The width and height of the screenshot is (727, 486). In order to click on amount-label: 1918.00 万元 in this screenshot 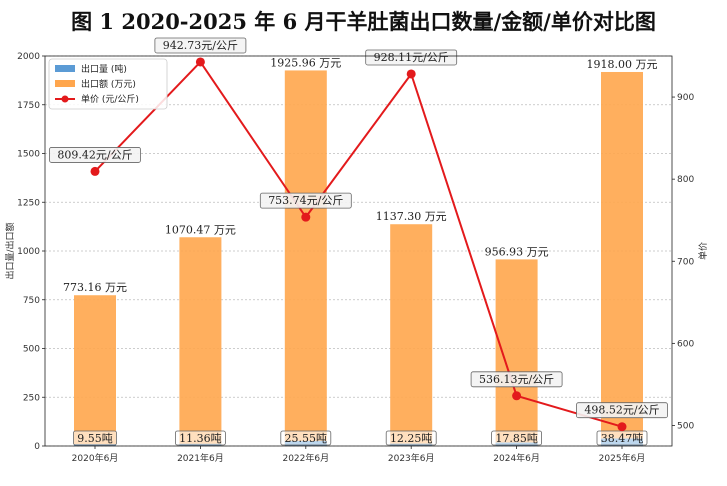, I will do `click(622, 64)`.